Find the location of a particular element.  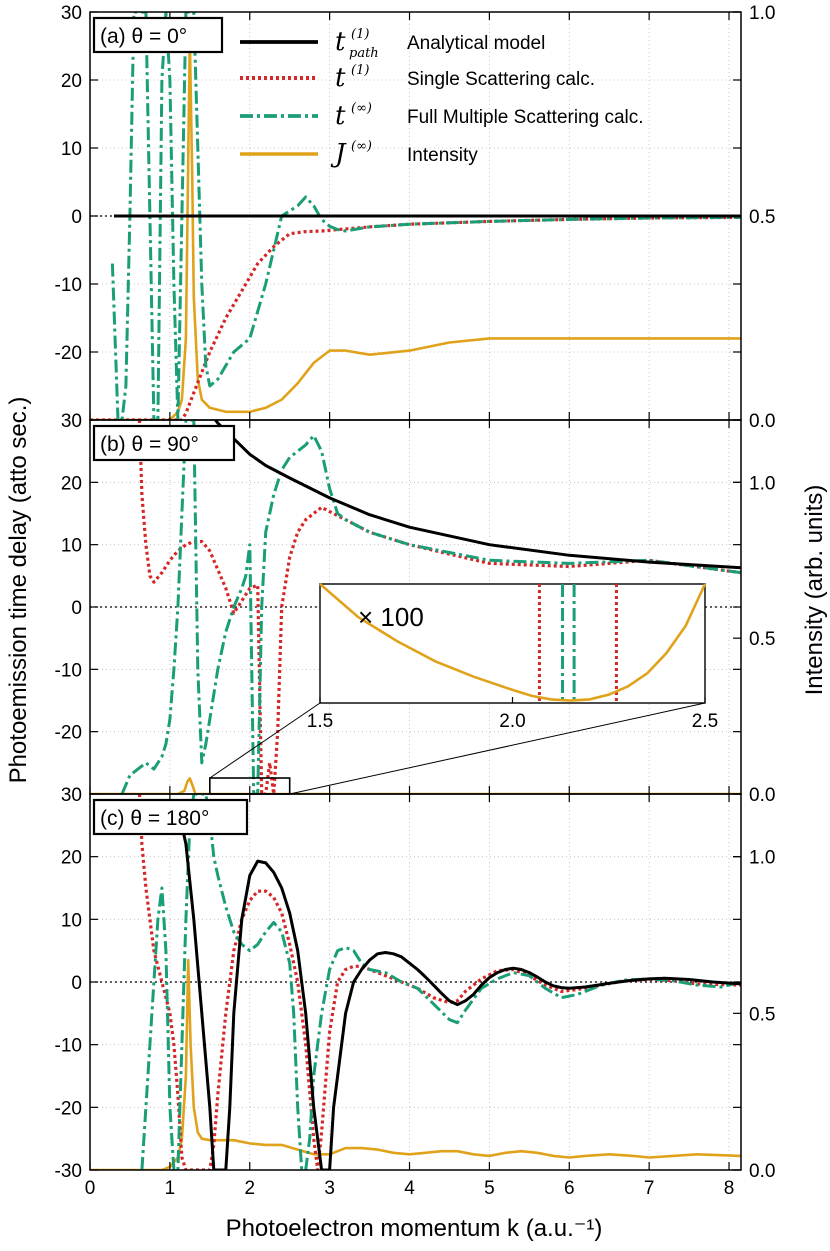

inset-scale-label: × 100 is located at coordinates (391, 617).